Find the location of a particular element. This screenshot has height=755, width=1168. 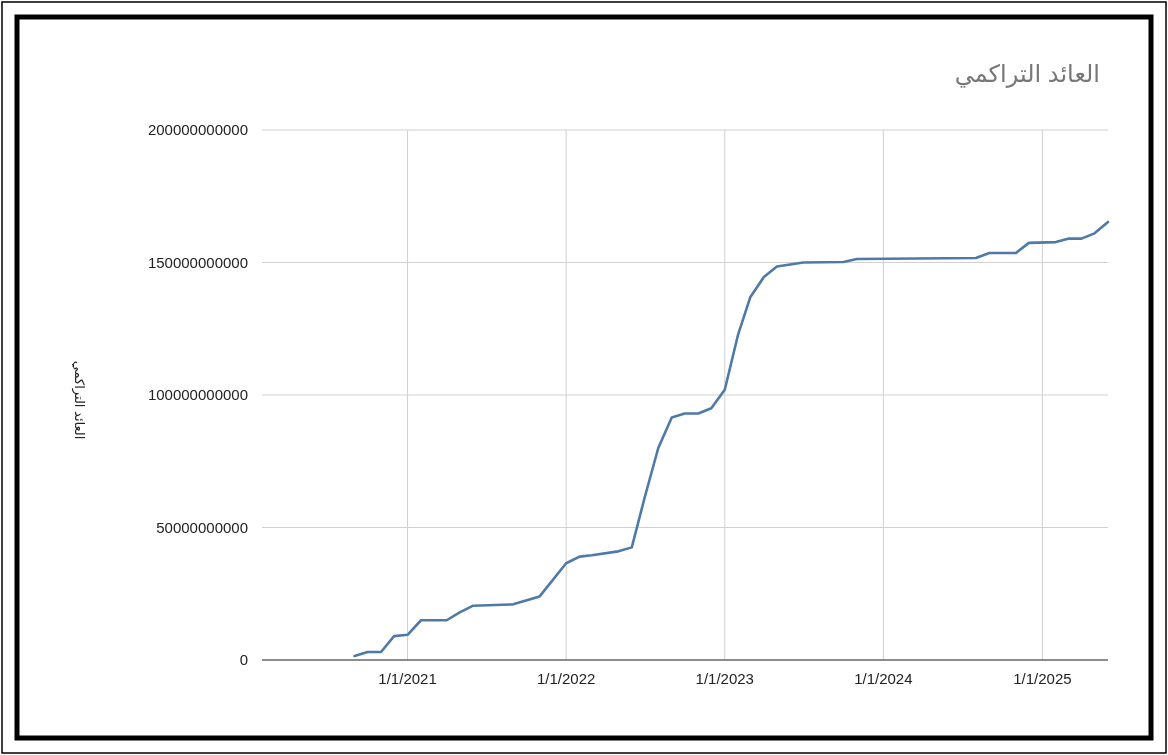

x-tick-label: 1/1/2021 is located at coordinates (407, 678).